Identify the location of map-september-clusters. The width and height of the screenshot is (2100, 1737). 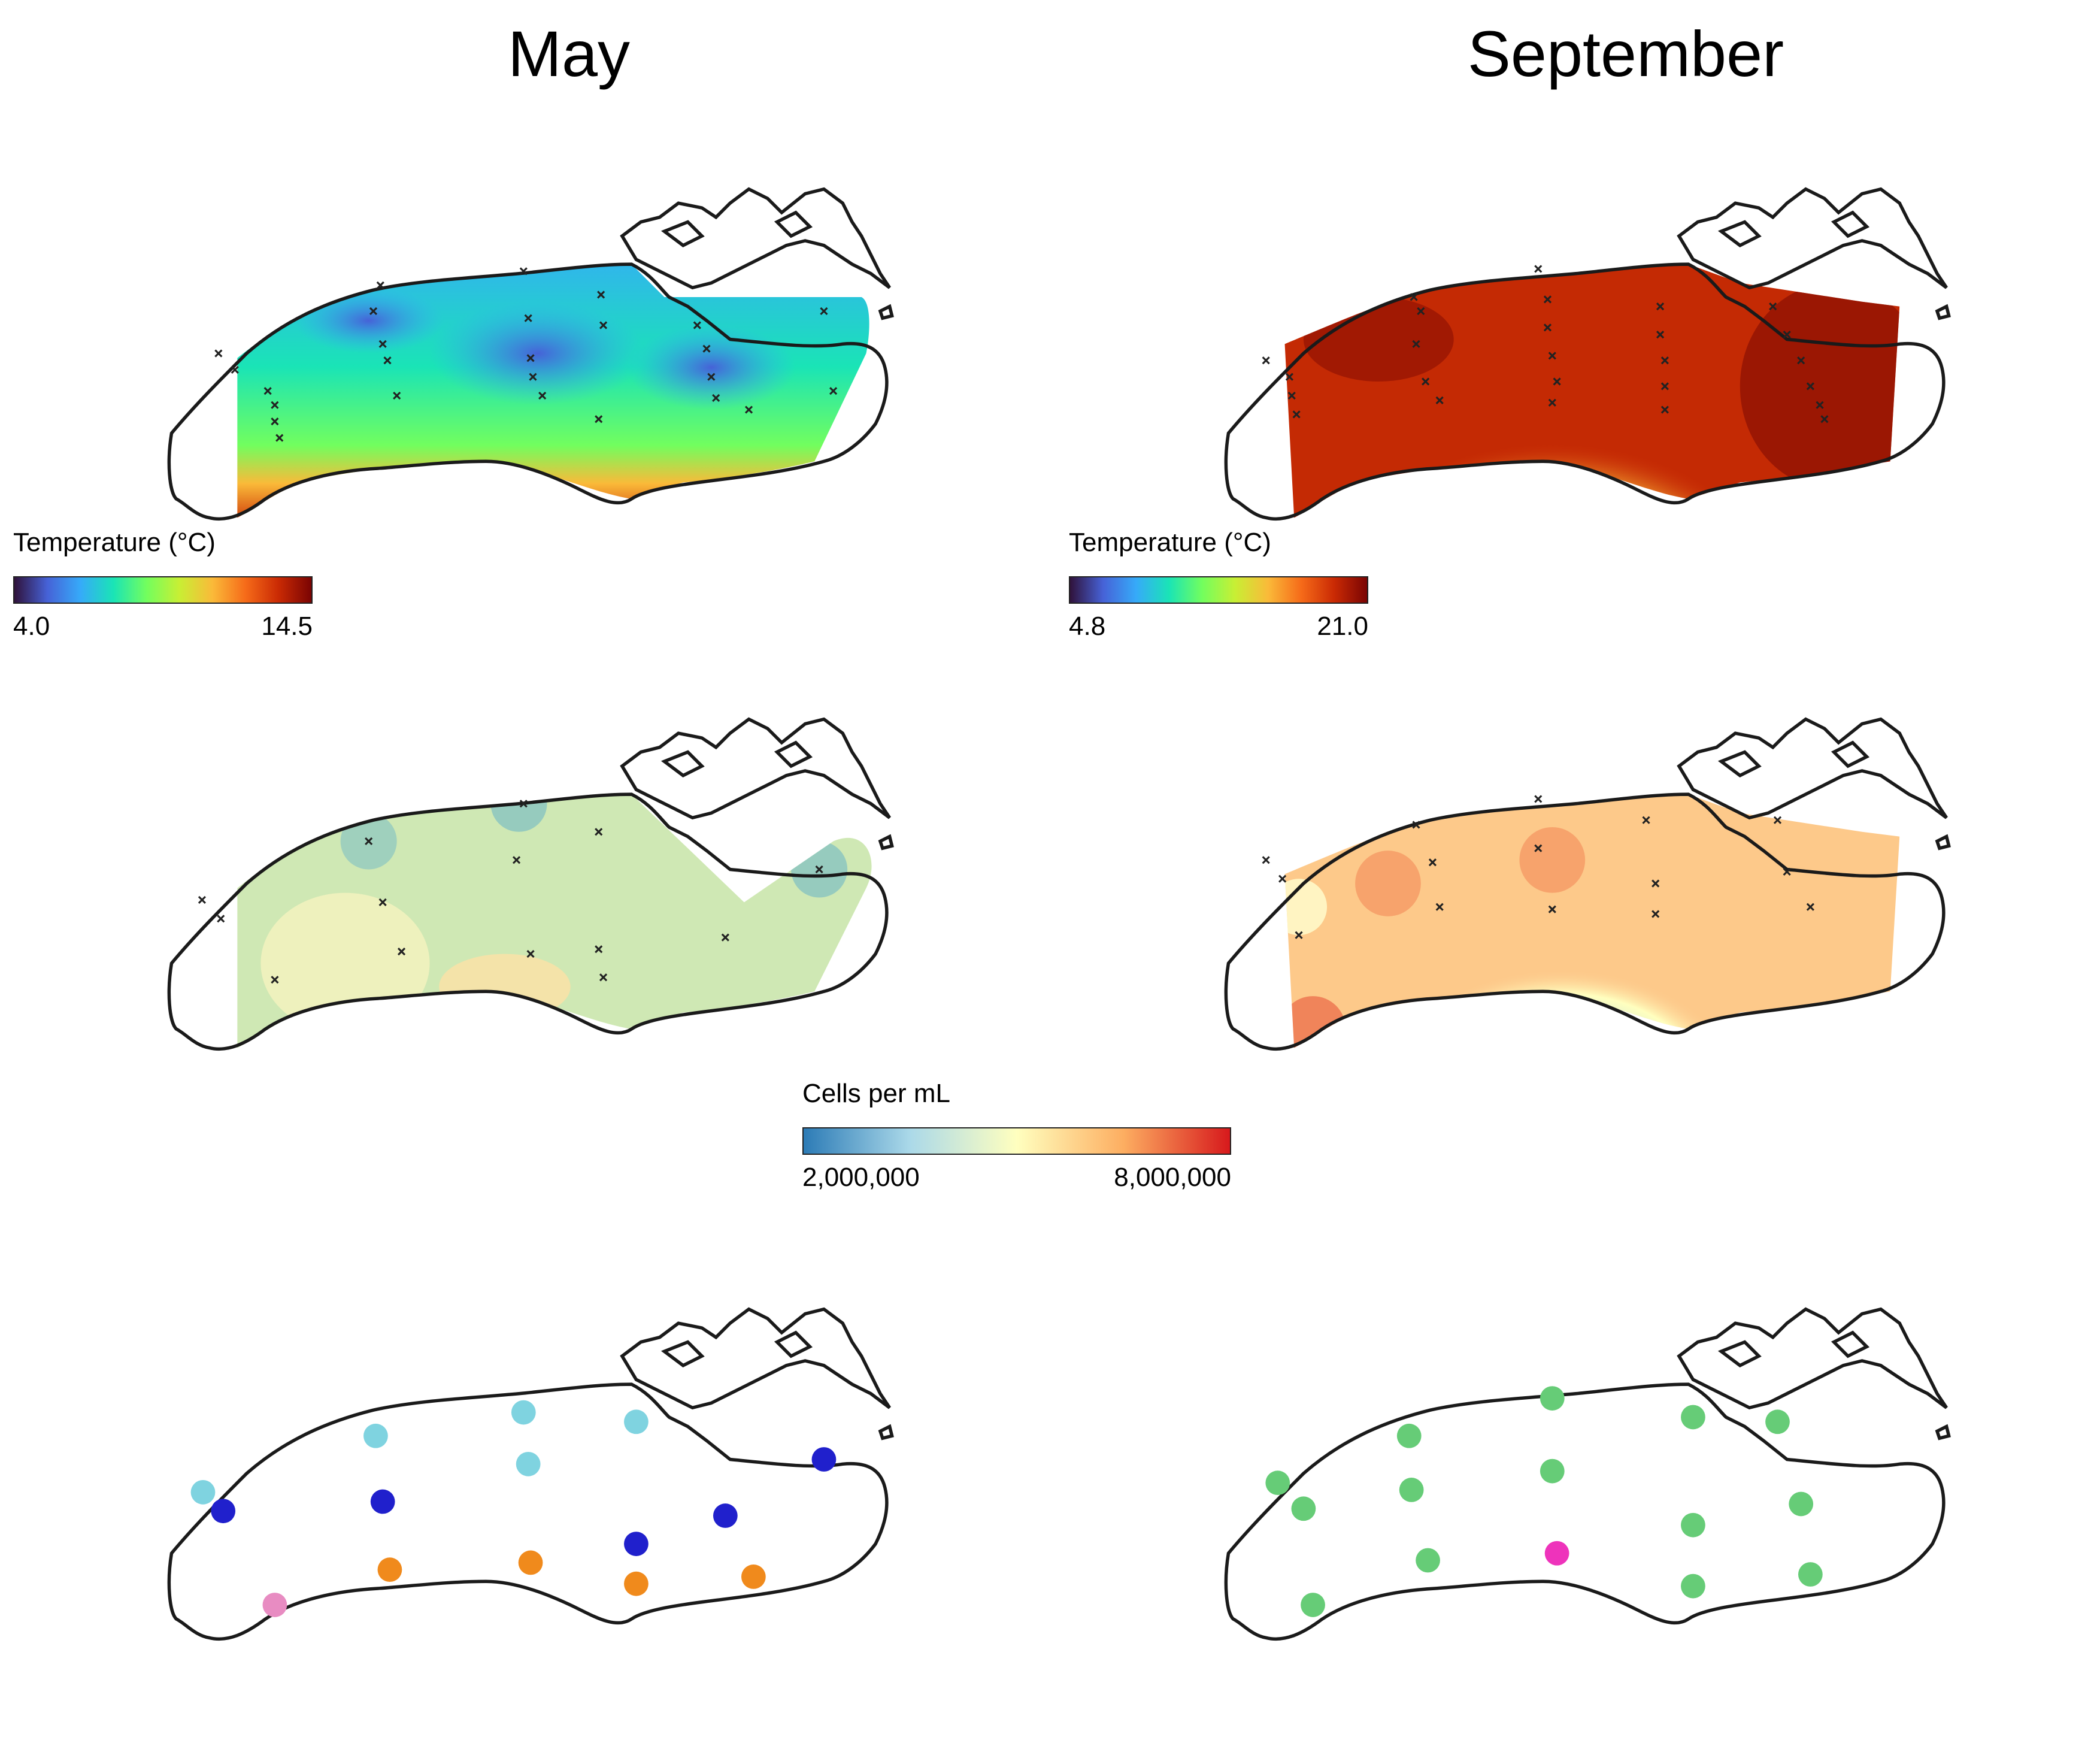
(1590, 1474).